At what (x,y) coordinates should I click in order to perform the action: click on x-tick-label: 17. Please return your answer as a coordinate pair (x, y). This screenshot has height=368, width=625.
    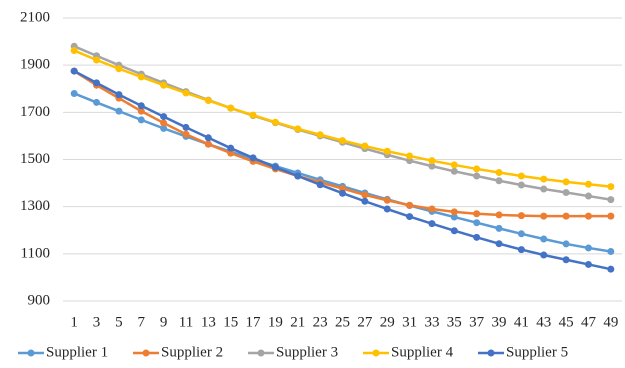
    Looking at the image, I should click on (254, 322).